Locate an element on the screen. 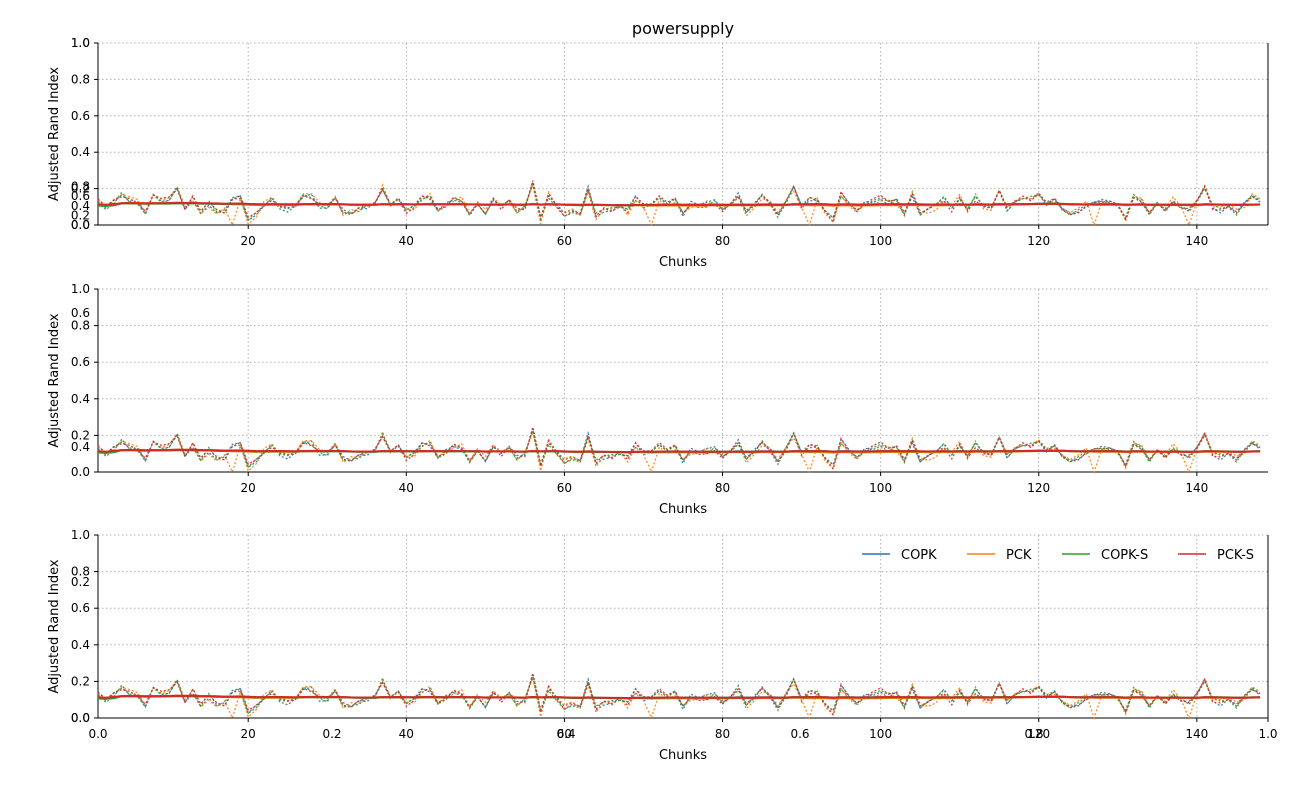 This screenshot has height=800, width=1294. overlay-x-tick-label: 0.0 is located at coordinates (97, 734).